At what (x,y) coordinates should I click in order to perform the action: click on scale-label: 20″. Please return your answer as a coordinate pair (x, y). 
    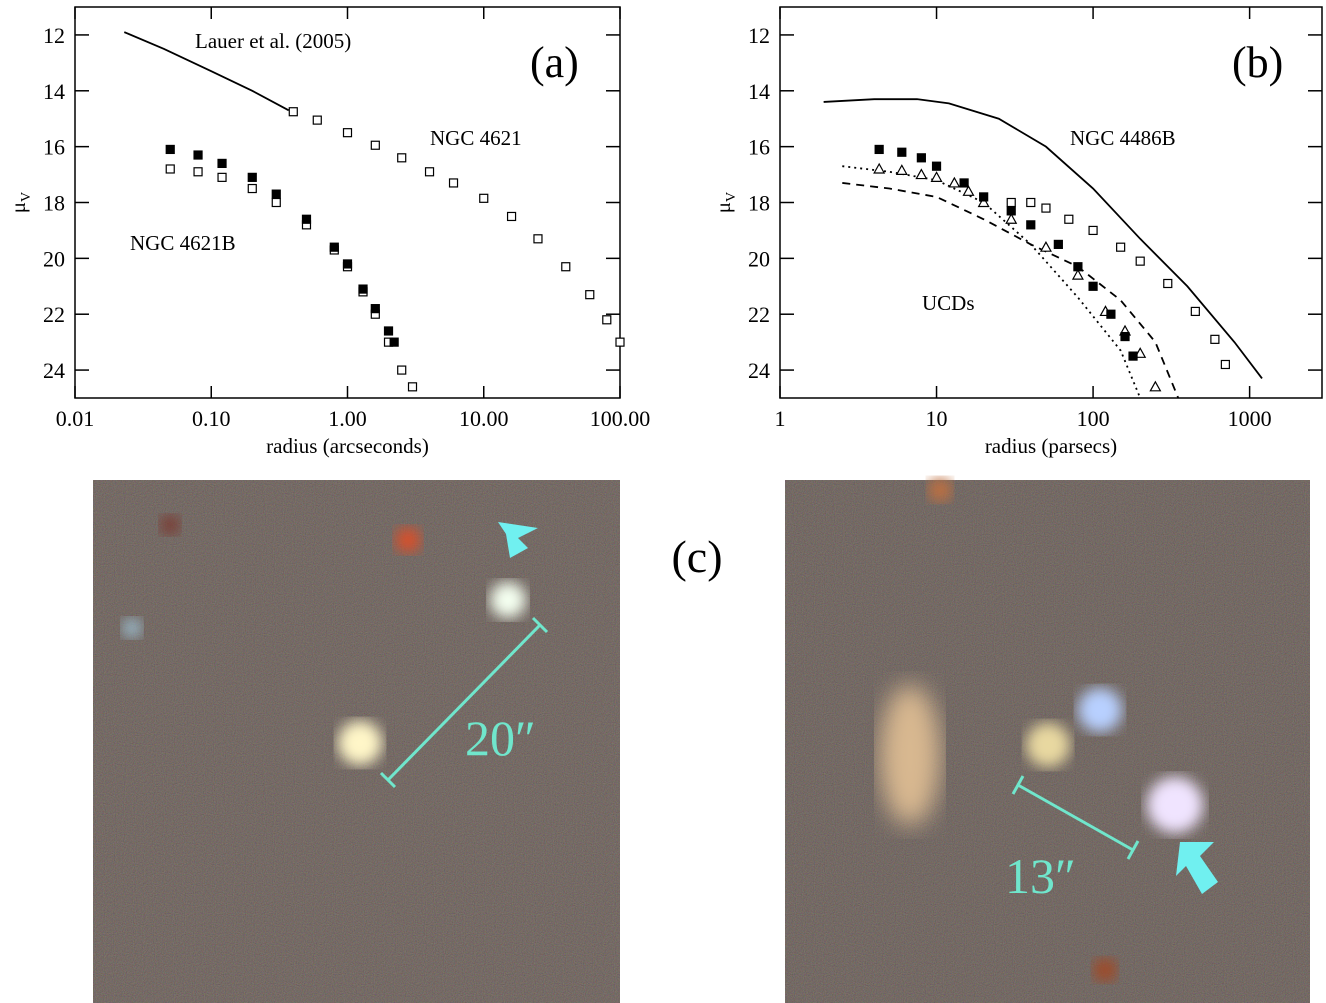
    Looking at the image, I should click on (500, 738).